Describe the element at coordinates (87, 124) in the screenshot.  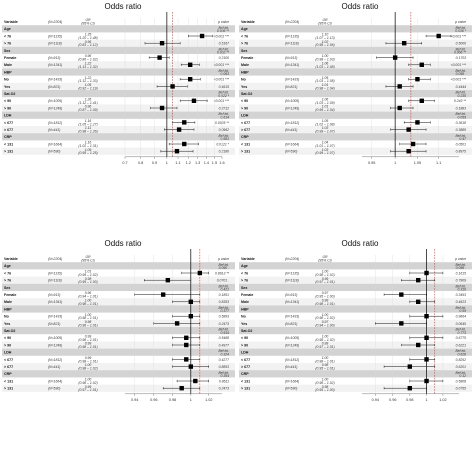
I see `row-ci: (1.05 – 1.27)` at that location.